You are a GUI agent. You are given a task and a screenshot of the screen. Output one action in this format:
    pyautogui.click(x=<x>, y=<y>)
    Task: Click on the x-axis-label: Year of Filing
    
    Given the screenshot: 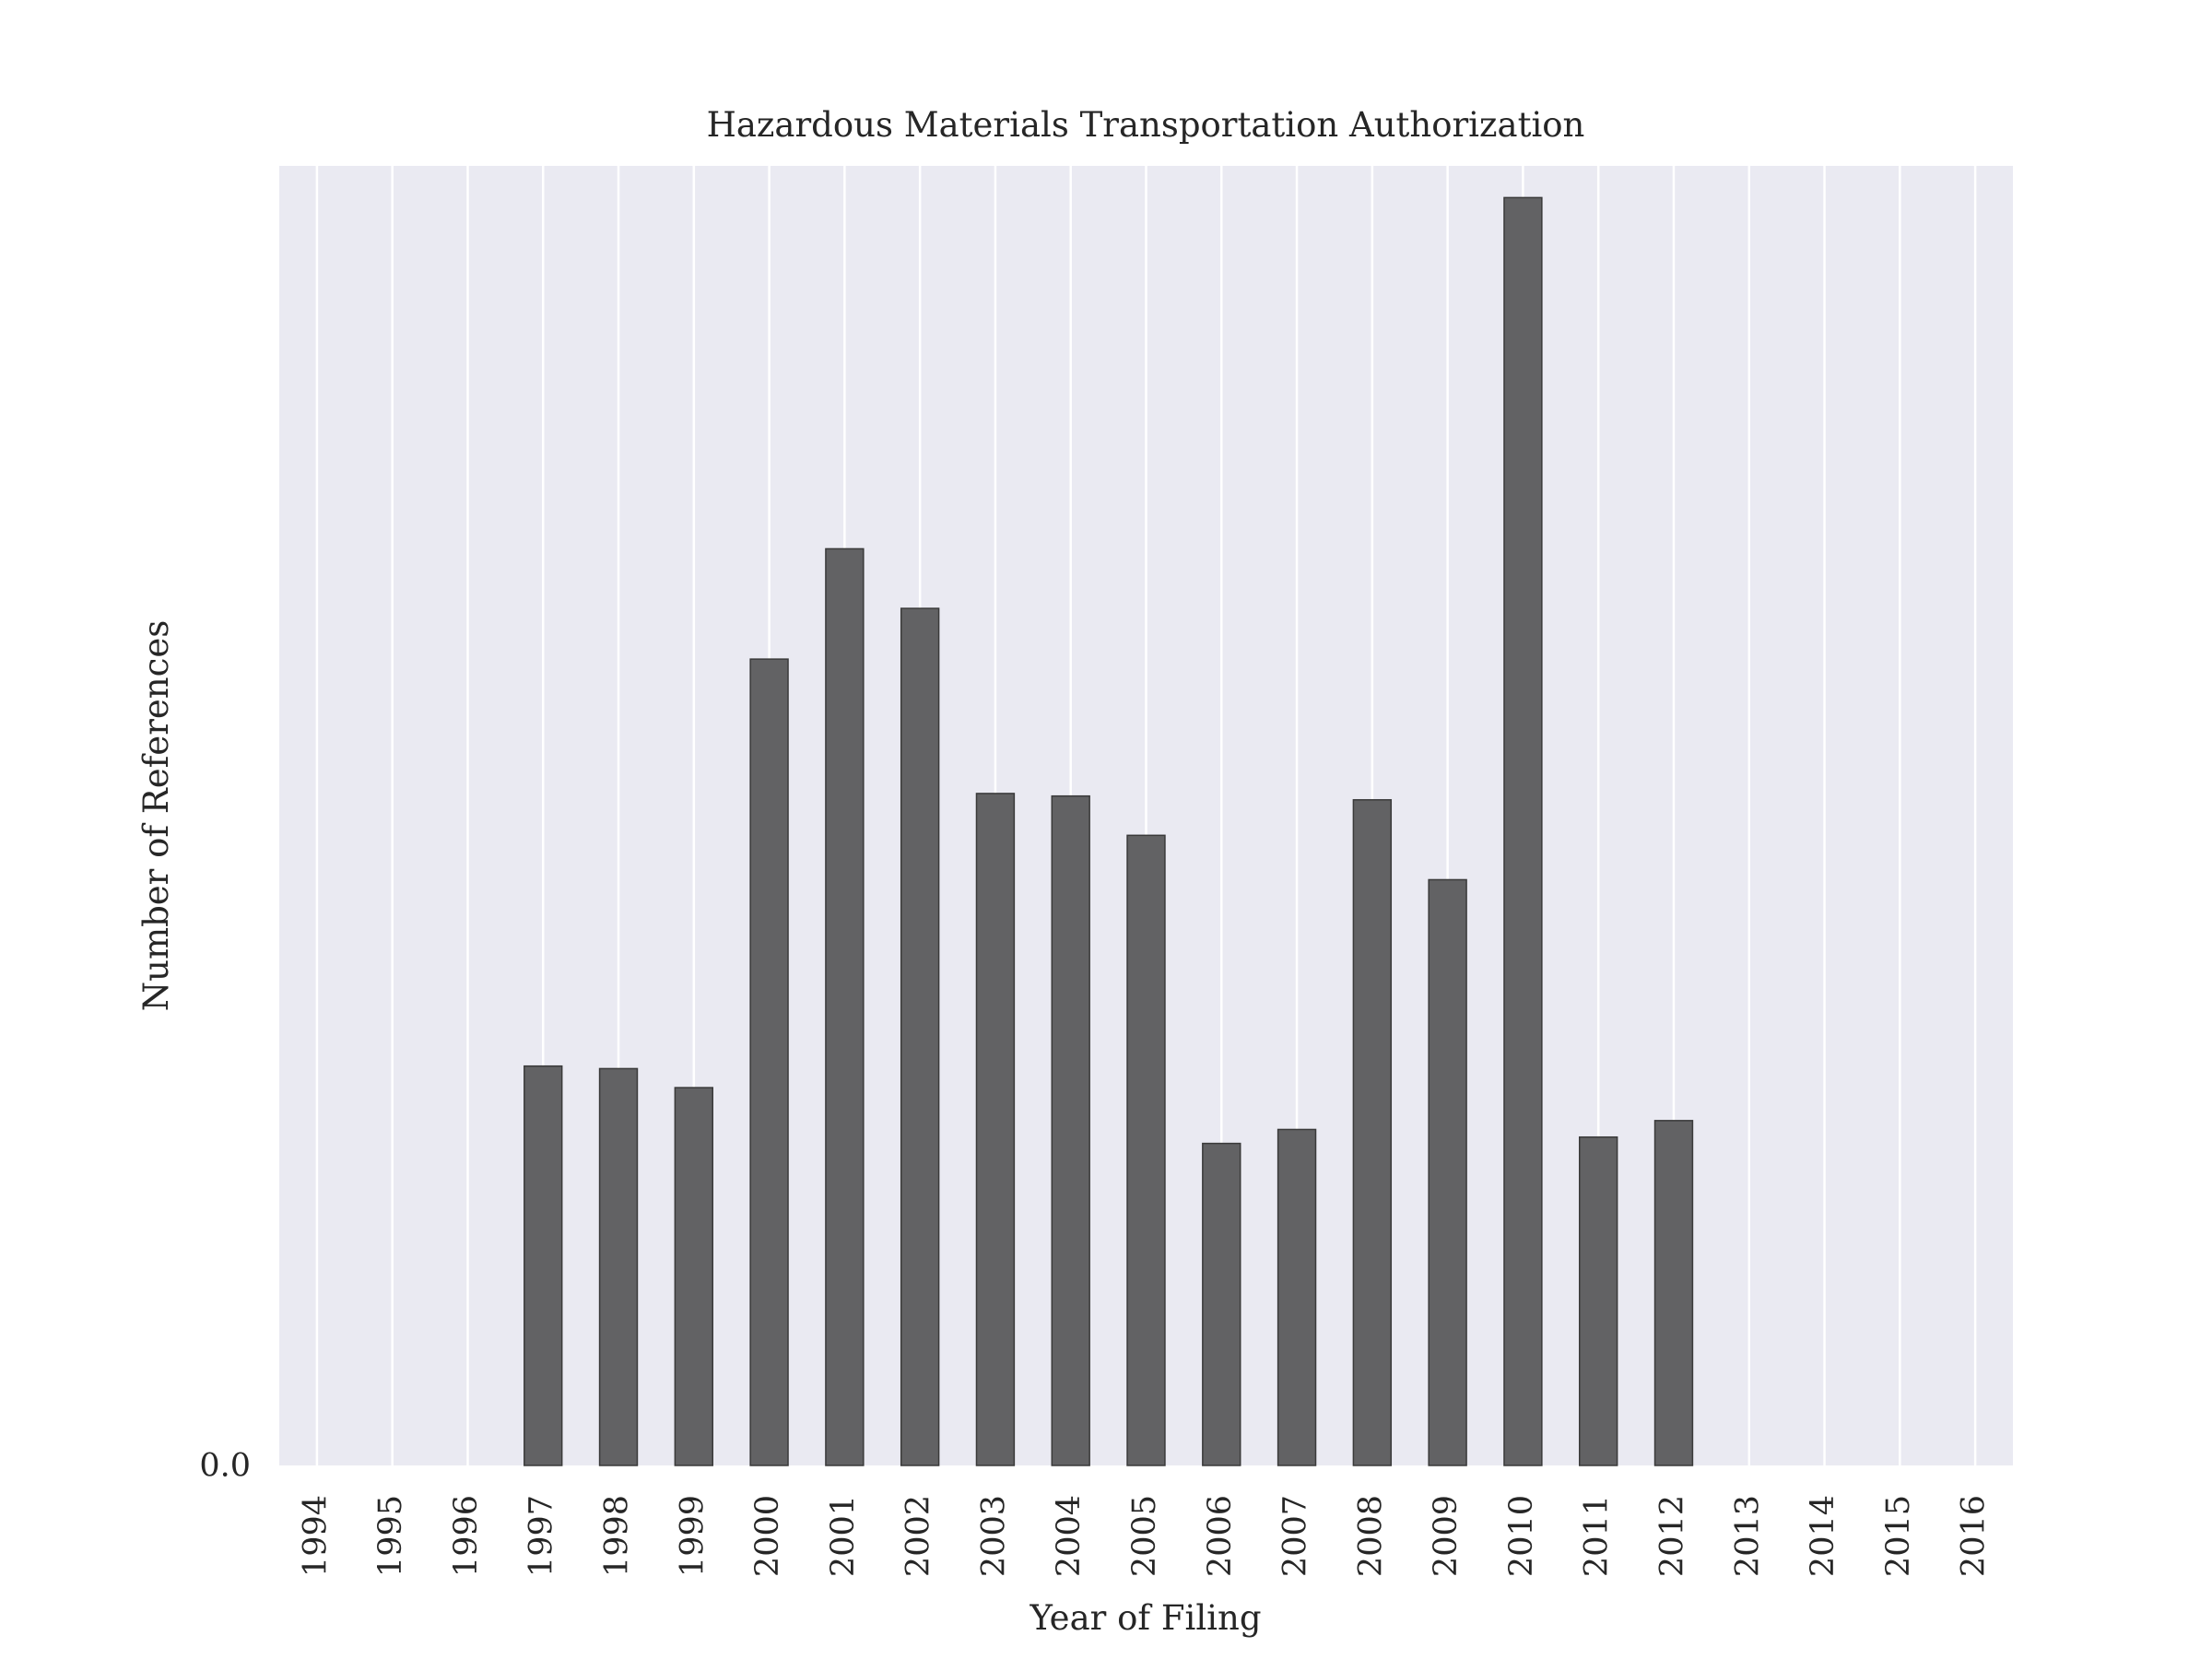 What is the action you would take?
    pyautogui.click(x=1145, y=1618)
    